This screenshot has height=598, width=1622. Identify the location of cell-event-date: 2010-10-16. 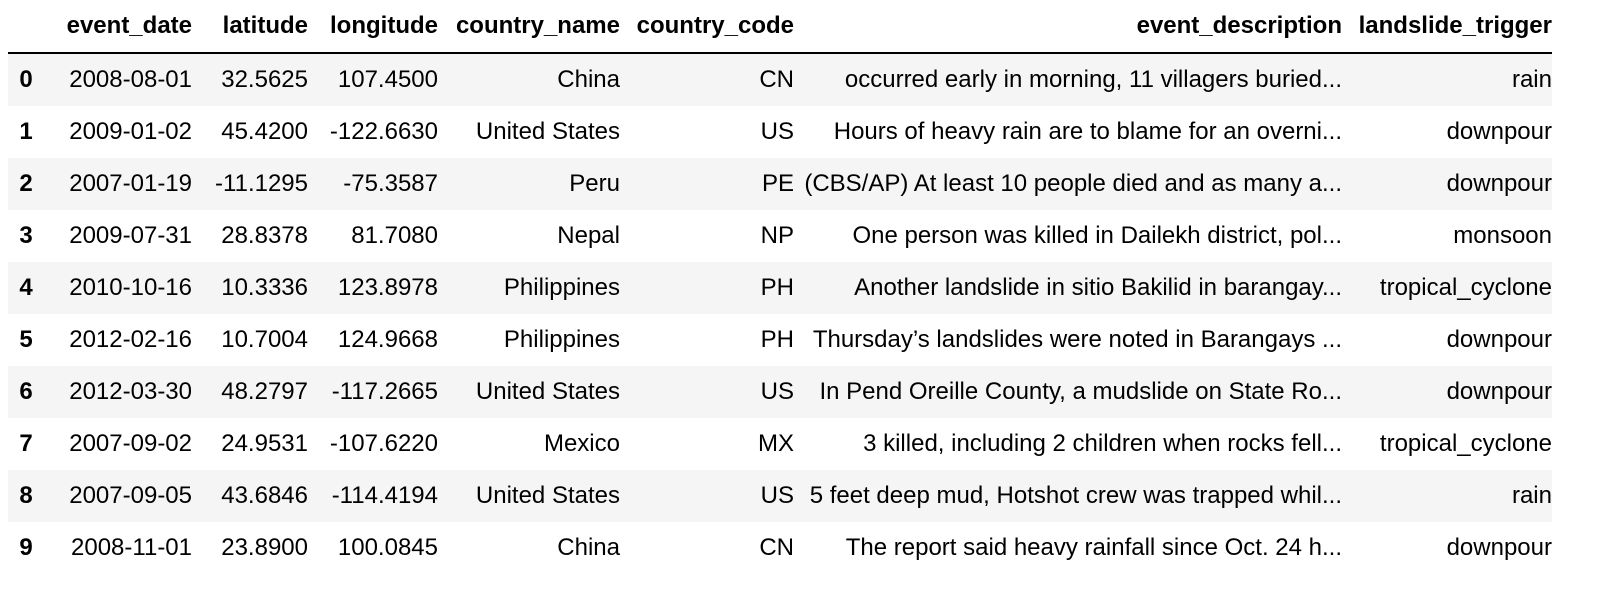
(130, 287).